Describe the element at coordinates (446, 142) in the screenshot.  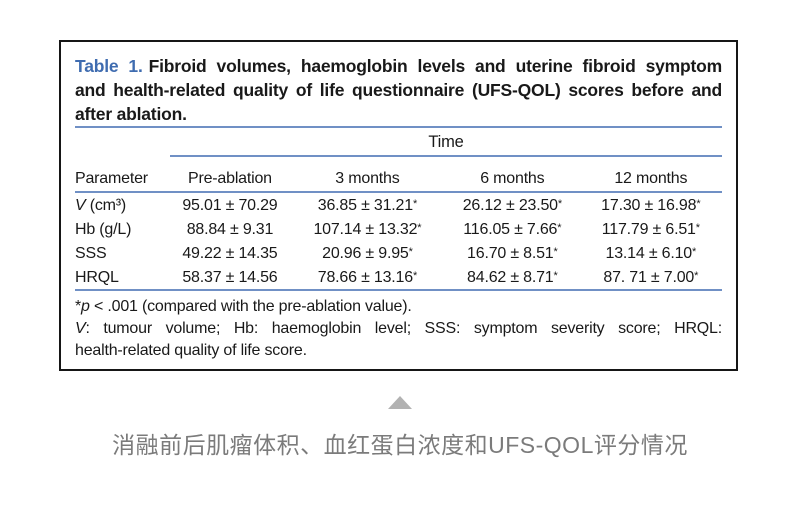
I see `time-spanner-header: Time` at that location.